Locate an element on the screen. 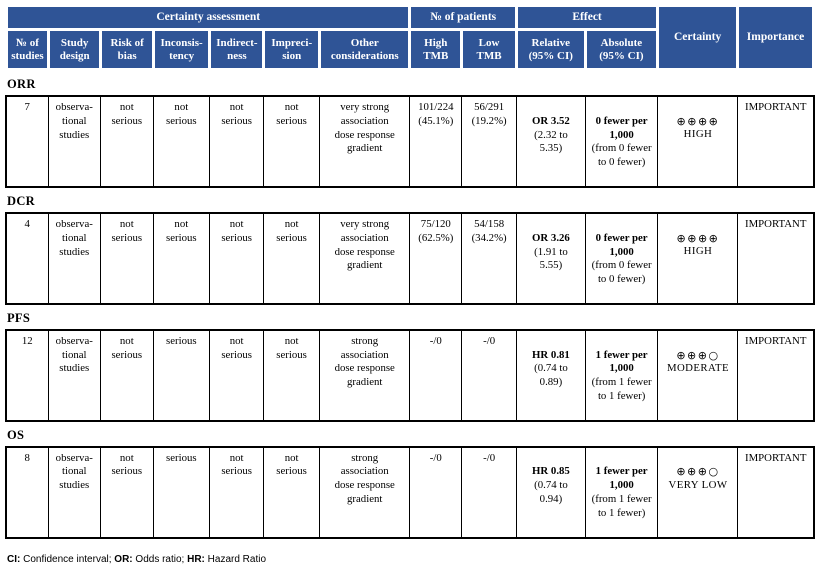 The image size is (824, 565). absolute-estimate: 1 fewer per 1,000 is located at coordinates (621, 361).